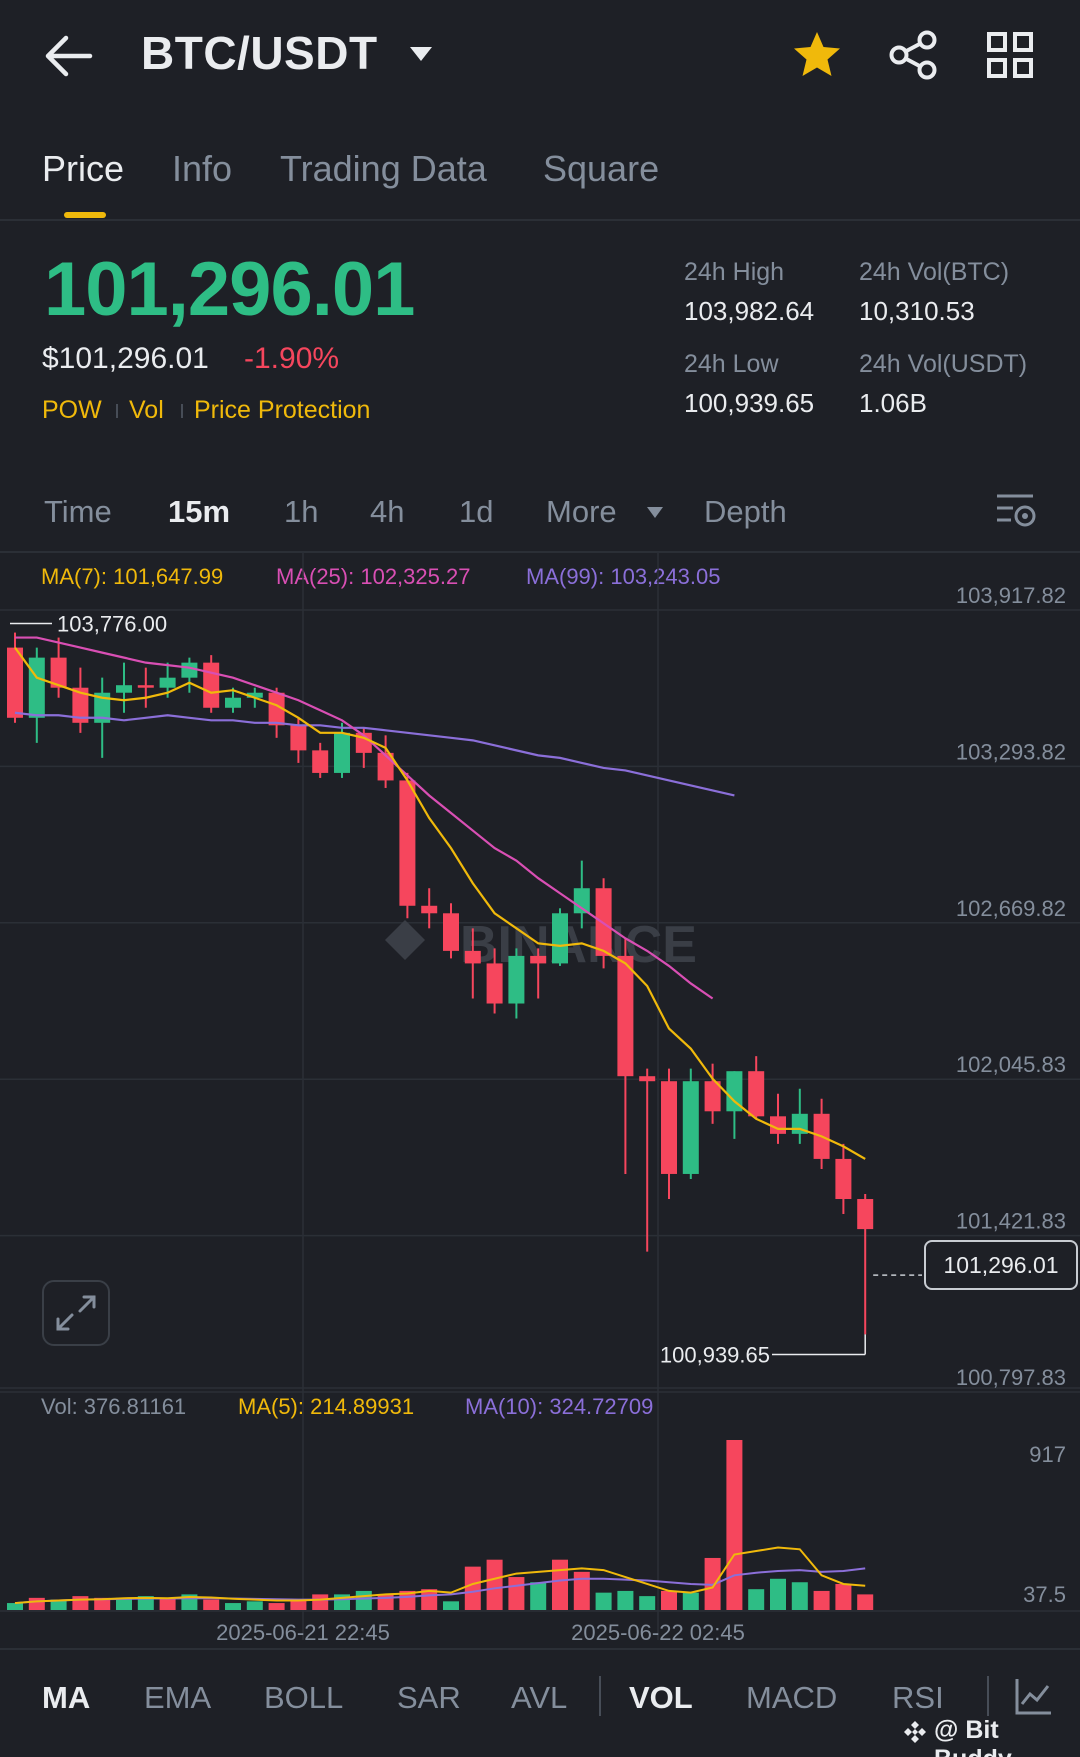 This screenshot has height=1757, width=1080. Describe the element at coordinates (178, 1697) in the screenshot. I see `indicator-ema: EMA` at that location.